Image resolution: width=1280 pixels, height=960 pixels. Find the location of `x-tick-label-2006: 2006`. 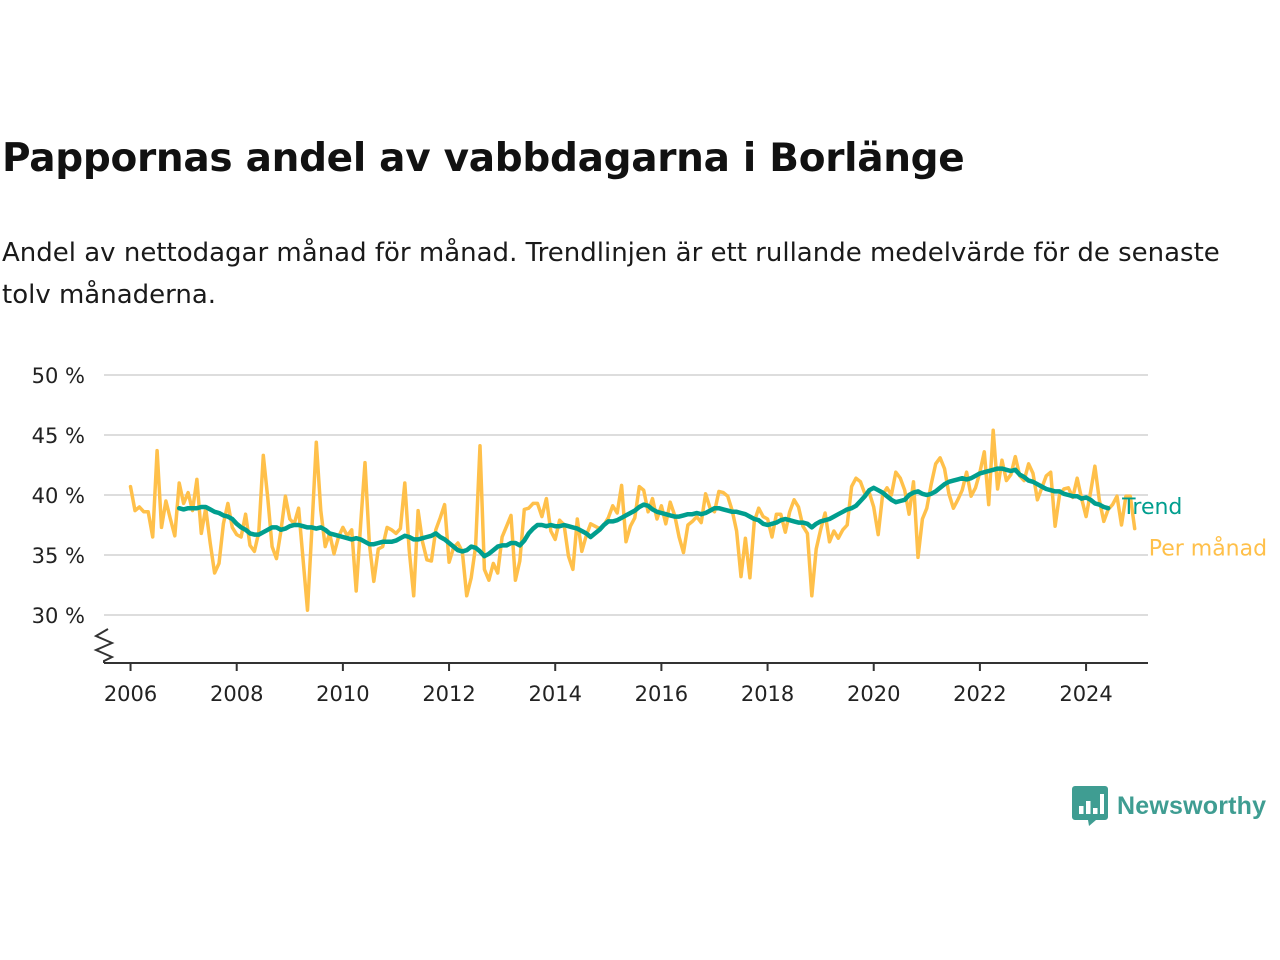

x-tick-label-2006: 2006 is located at coordinates (130, 694).